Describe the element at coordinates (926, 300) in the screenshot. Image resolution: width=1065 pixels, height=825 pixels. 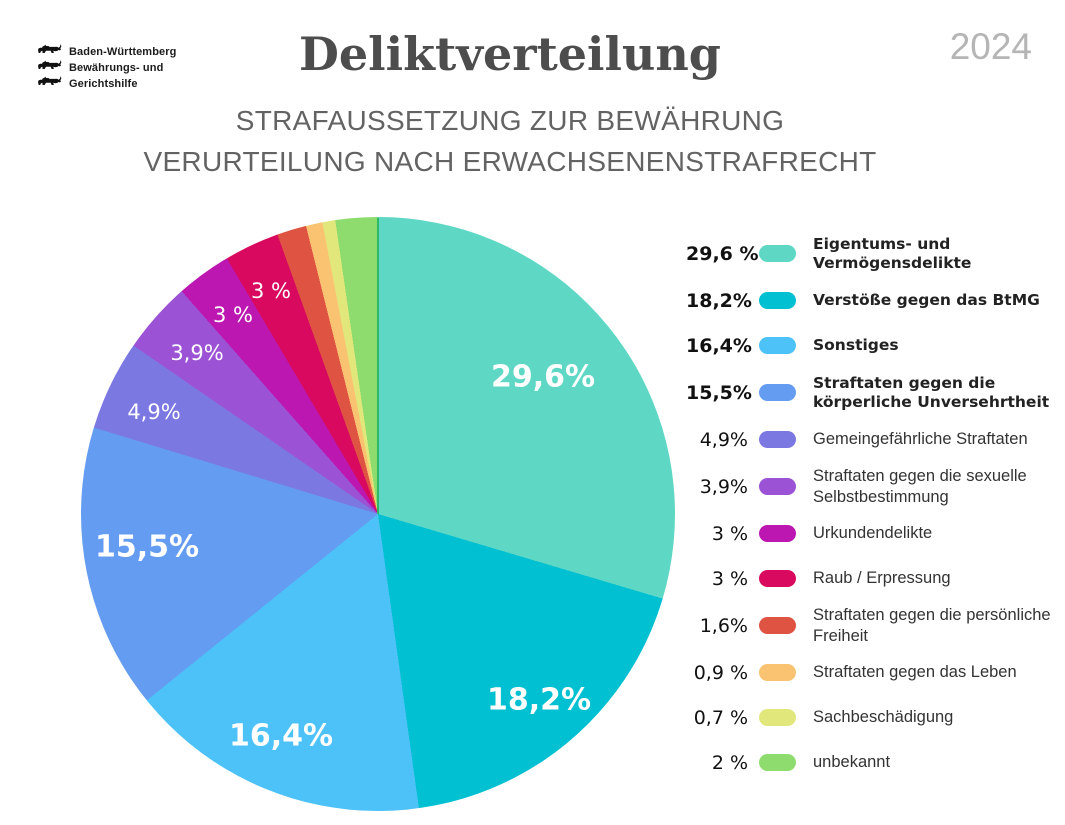
I see `legend-label: Verstöße gegen das BtMG` at that location.